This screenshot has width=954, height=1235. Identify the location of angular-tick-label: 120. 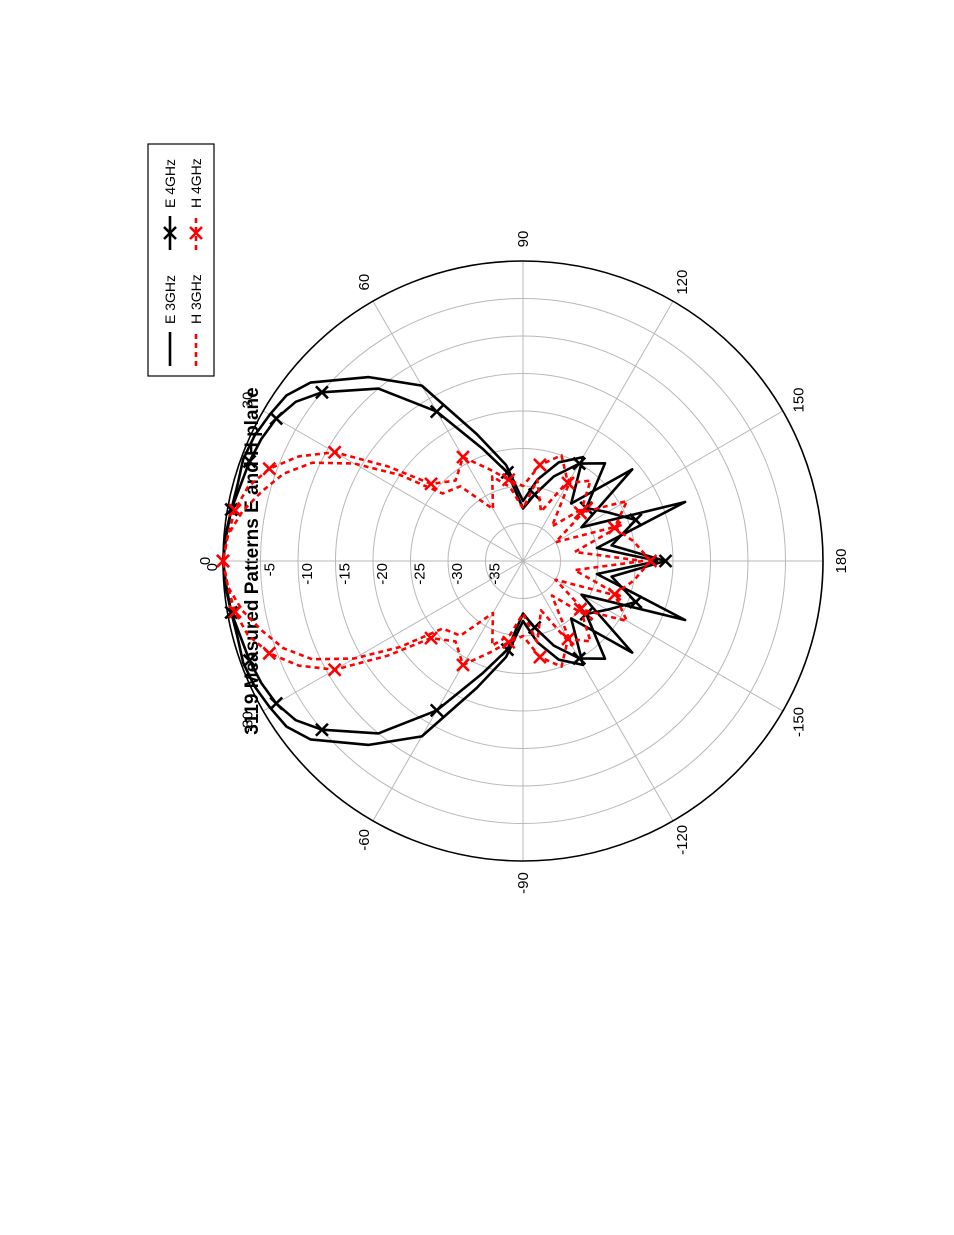
(682, 282).